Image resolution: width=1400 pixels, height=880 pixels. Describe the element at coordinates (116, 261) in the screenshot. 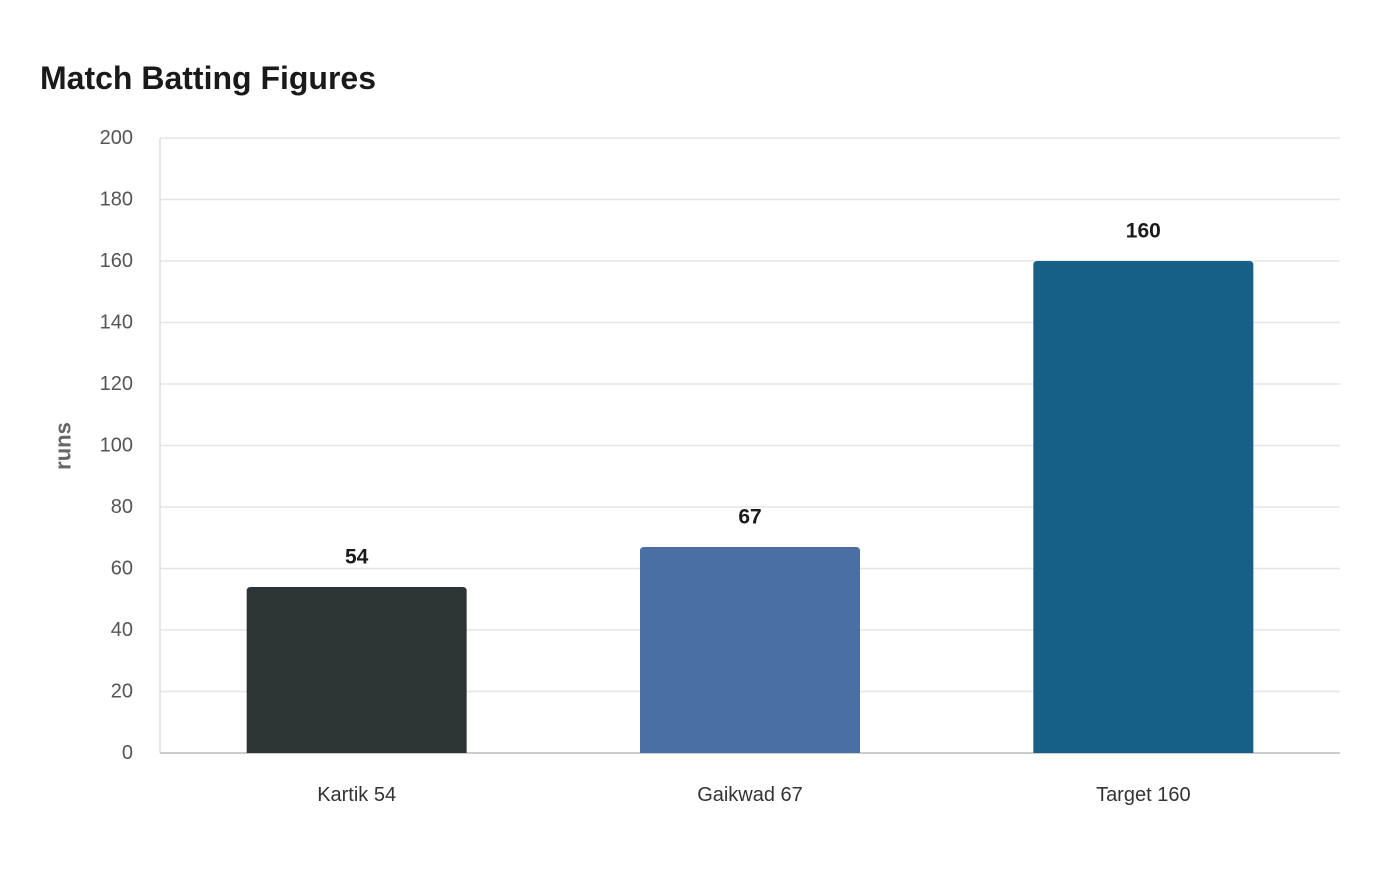

I see `y-tick-label: 160` at that location.